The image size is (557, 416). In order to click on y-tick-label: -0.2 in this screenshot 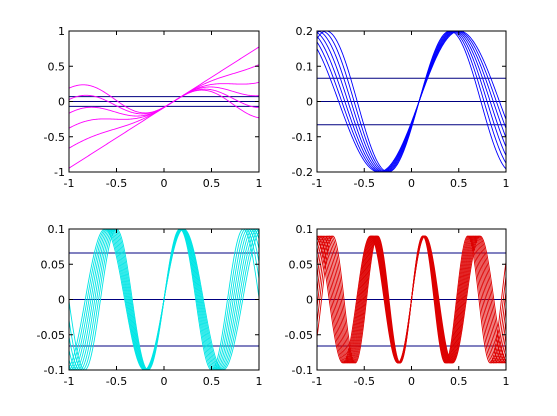, I will do `click(302, 172)`.